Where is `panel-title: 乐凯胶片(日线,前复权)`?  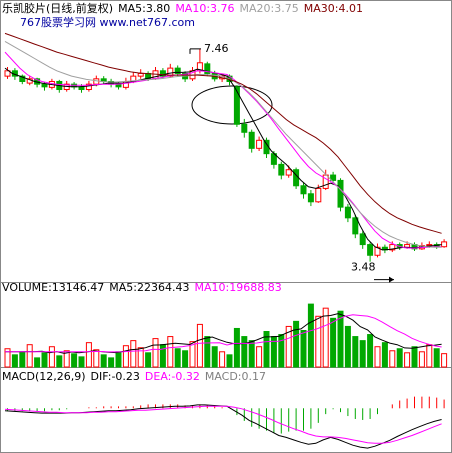
panel-title: 乐凯胶片(日线,前复权) is located at coordinates (57, 8).